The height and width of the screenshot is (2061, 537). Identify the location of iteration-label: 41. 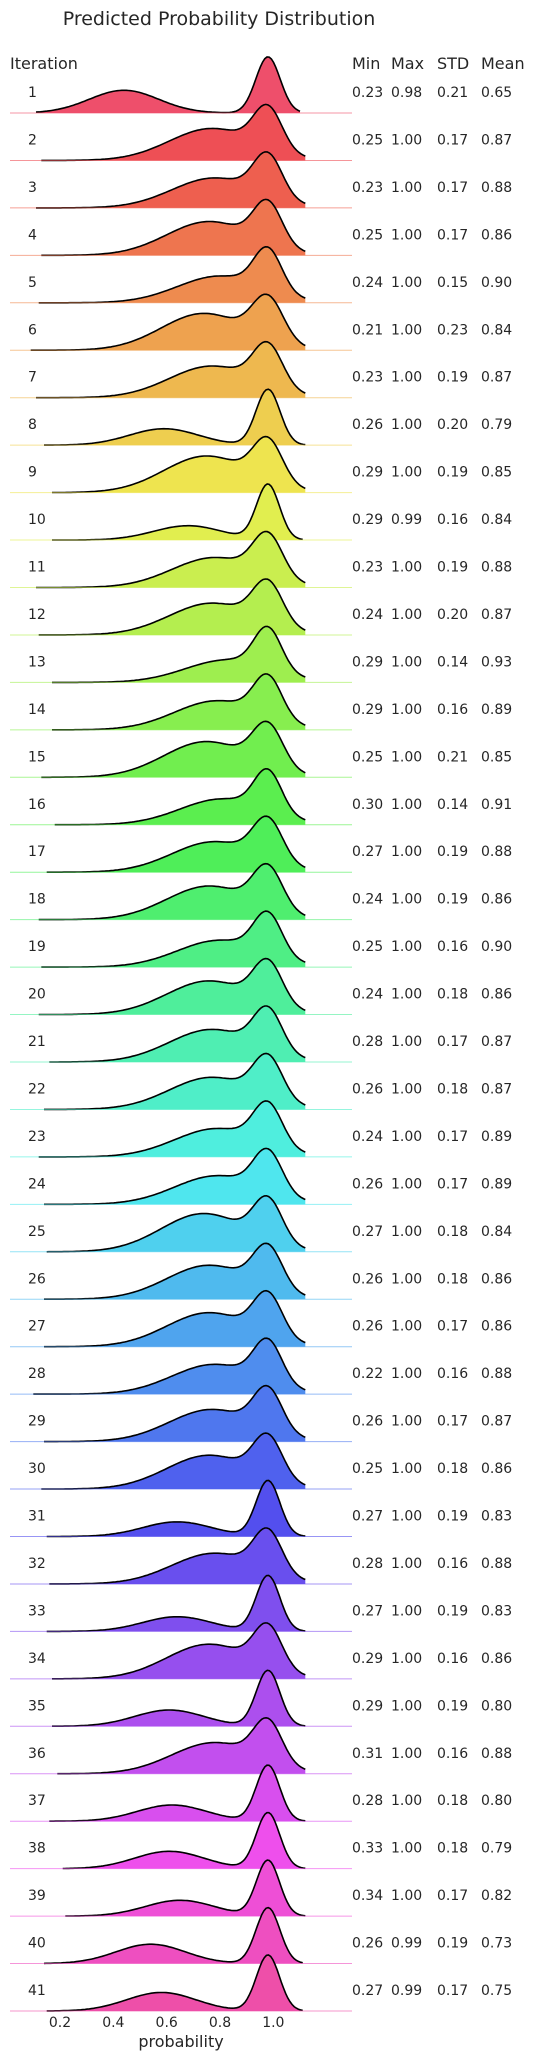
(37, 1991).